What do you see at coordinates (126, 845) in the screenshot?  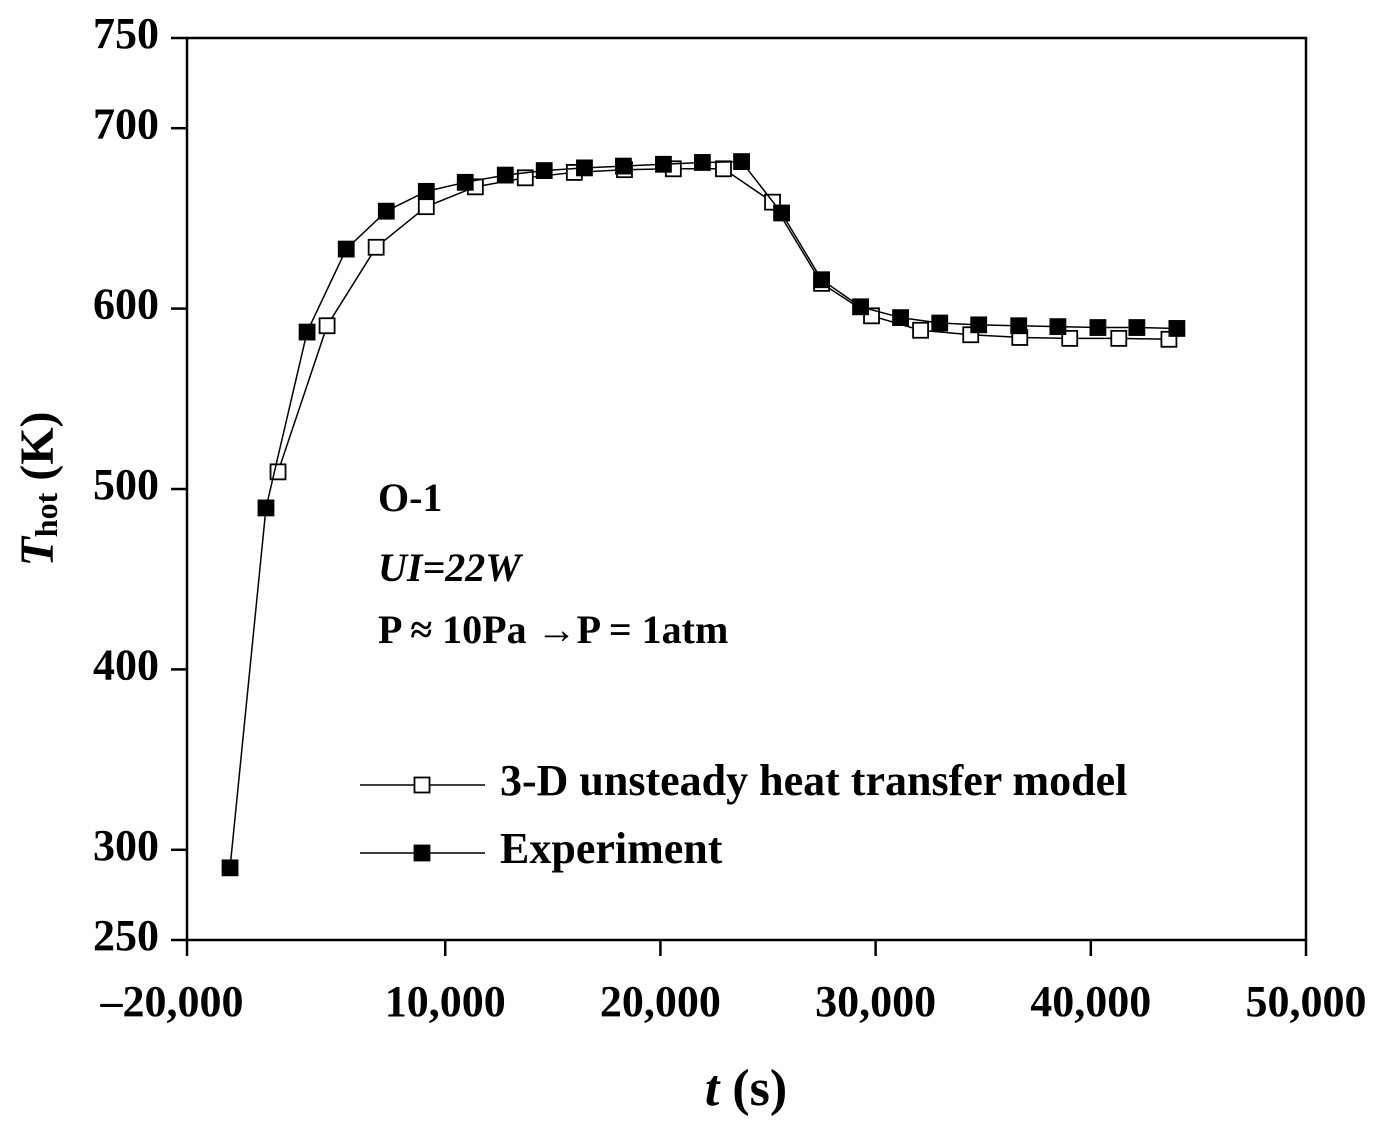 I see `y-tick-label: 300` at bounding box center [126, 845].